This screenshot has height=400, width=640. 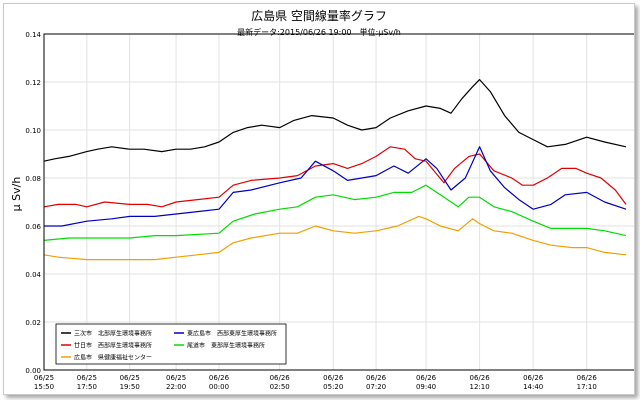 What do you see at coordinates (33, 179) in the screenshot?
I see `y-tick-label: 0.08` at bounding box center [33, 179].